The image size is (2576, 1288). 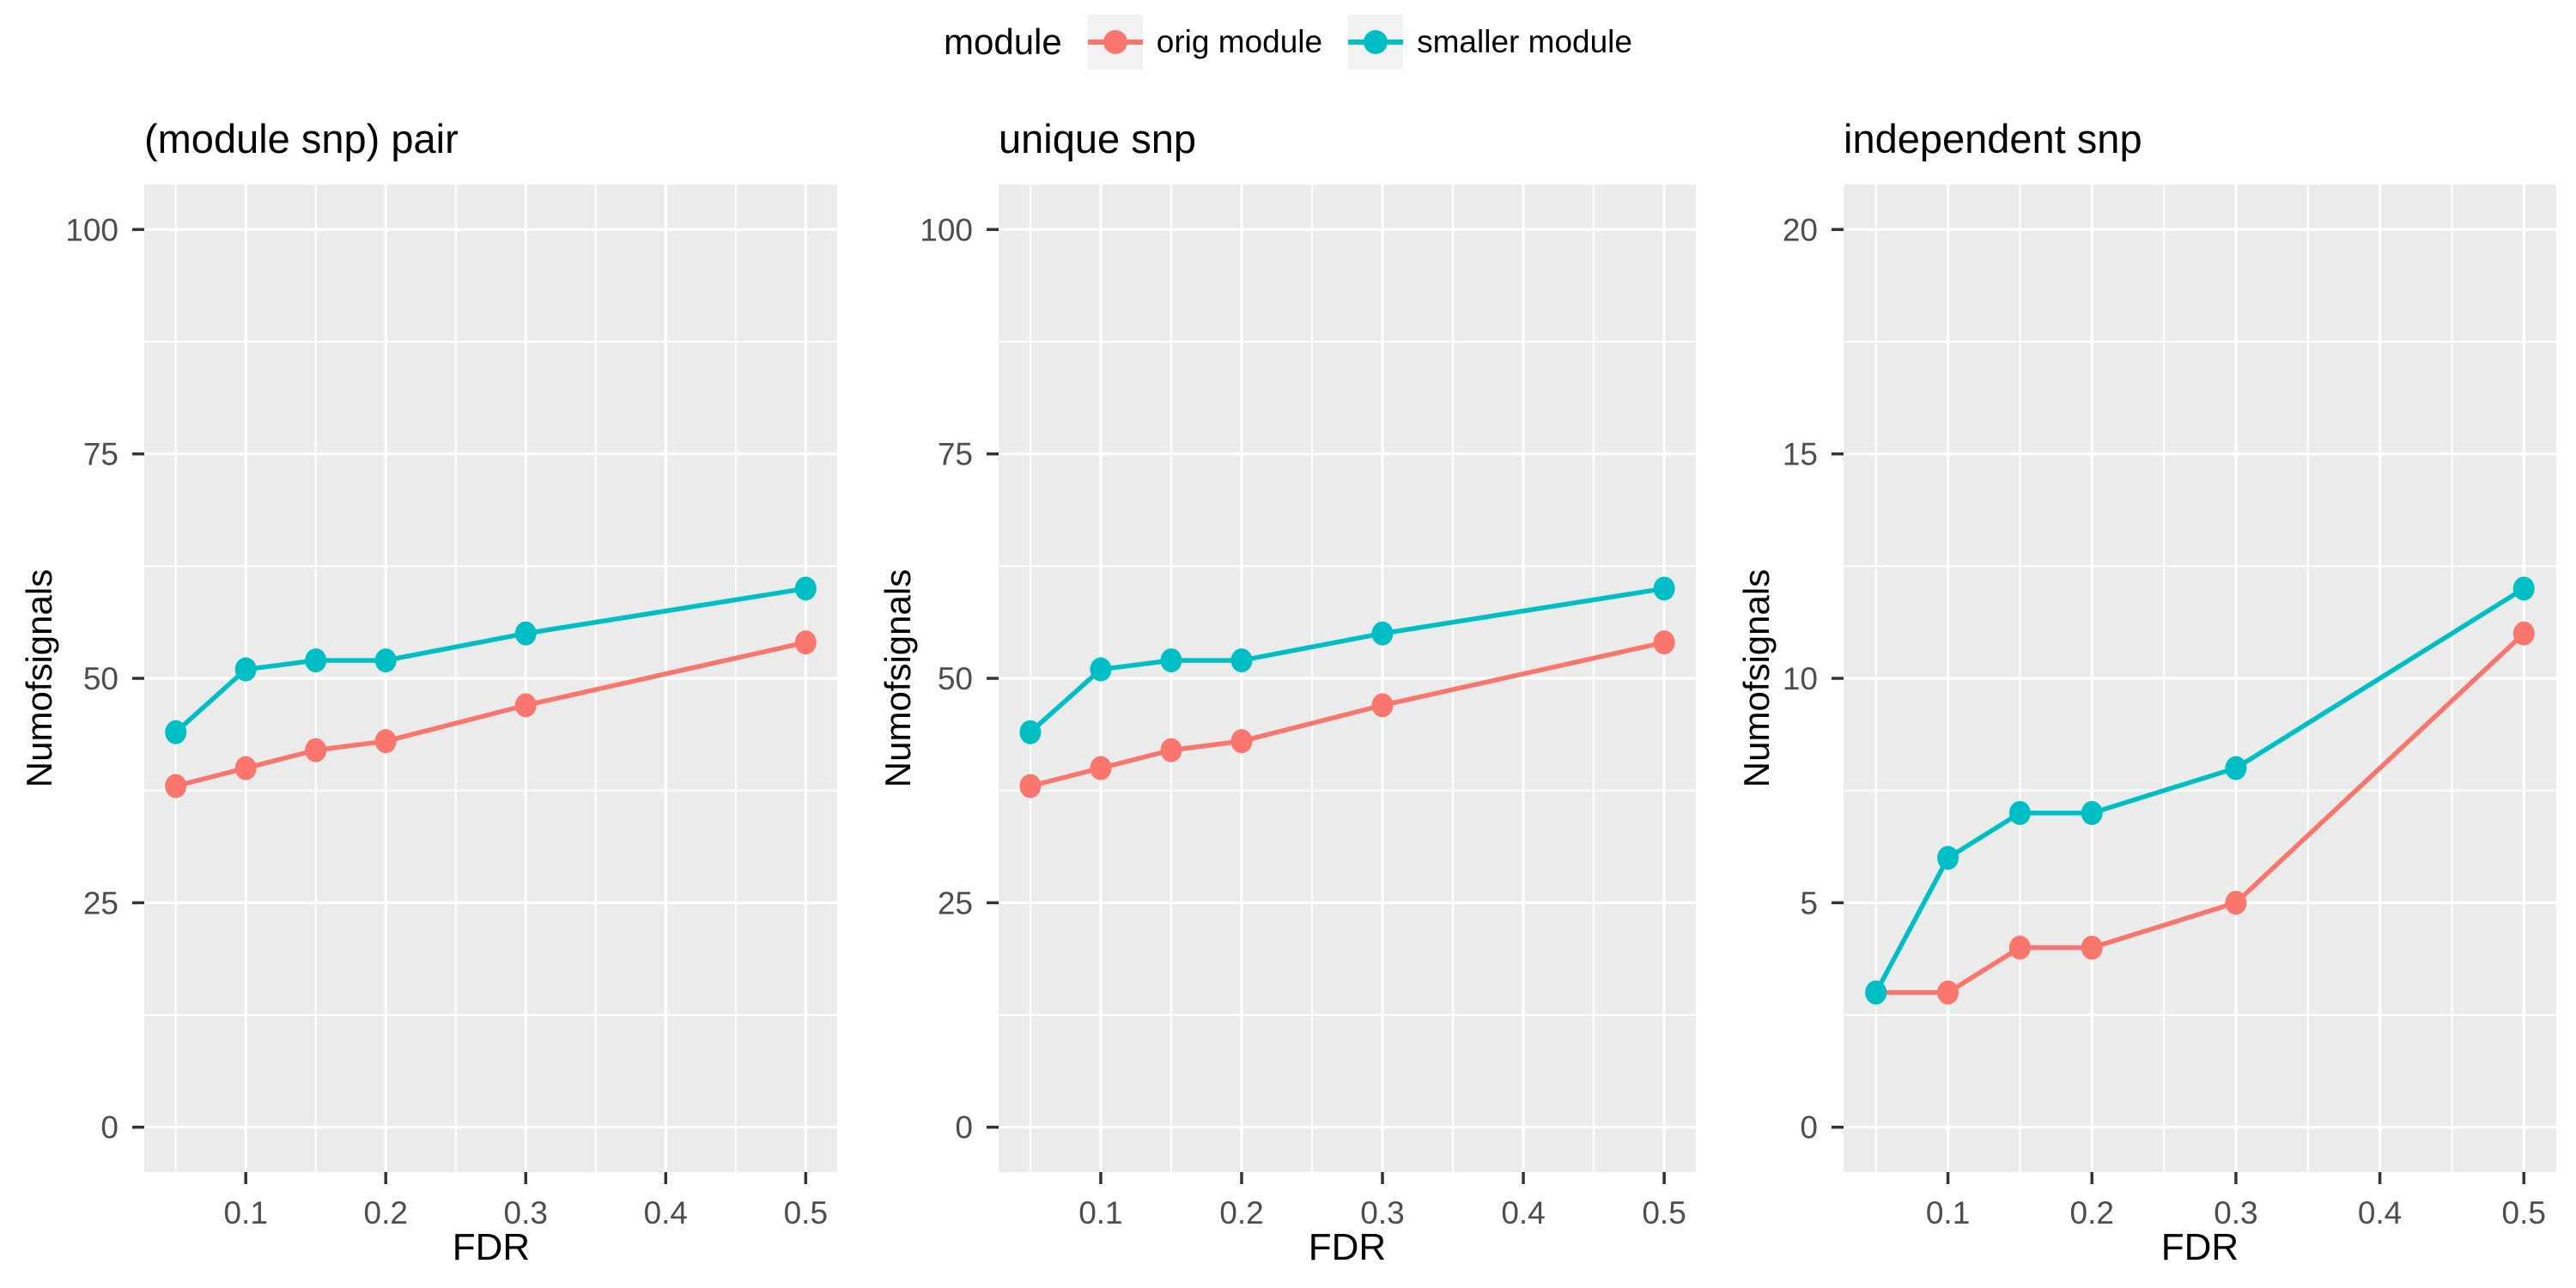 I want to click on legend-item-smaller-module: smaller module, so click(x=1490, y=42).